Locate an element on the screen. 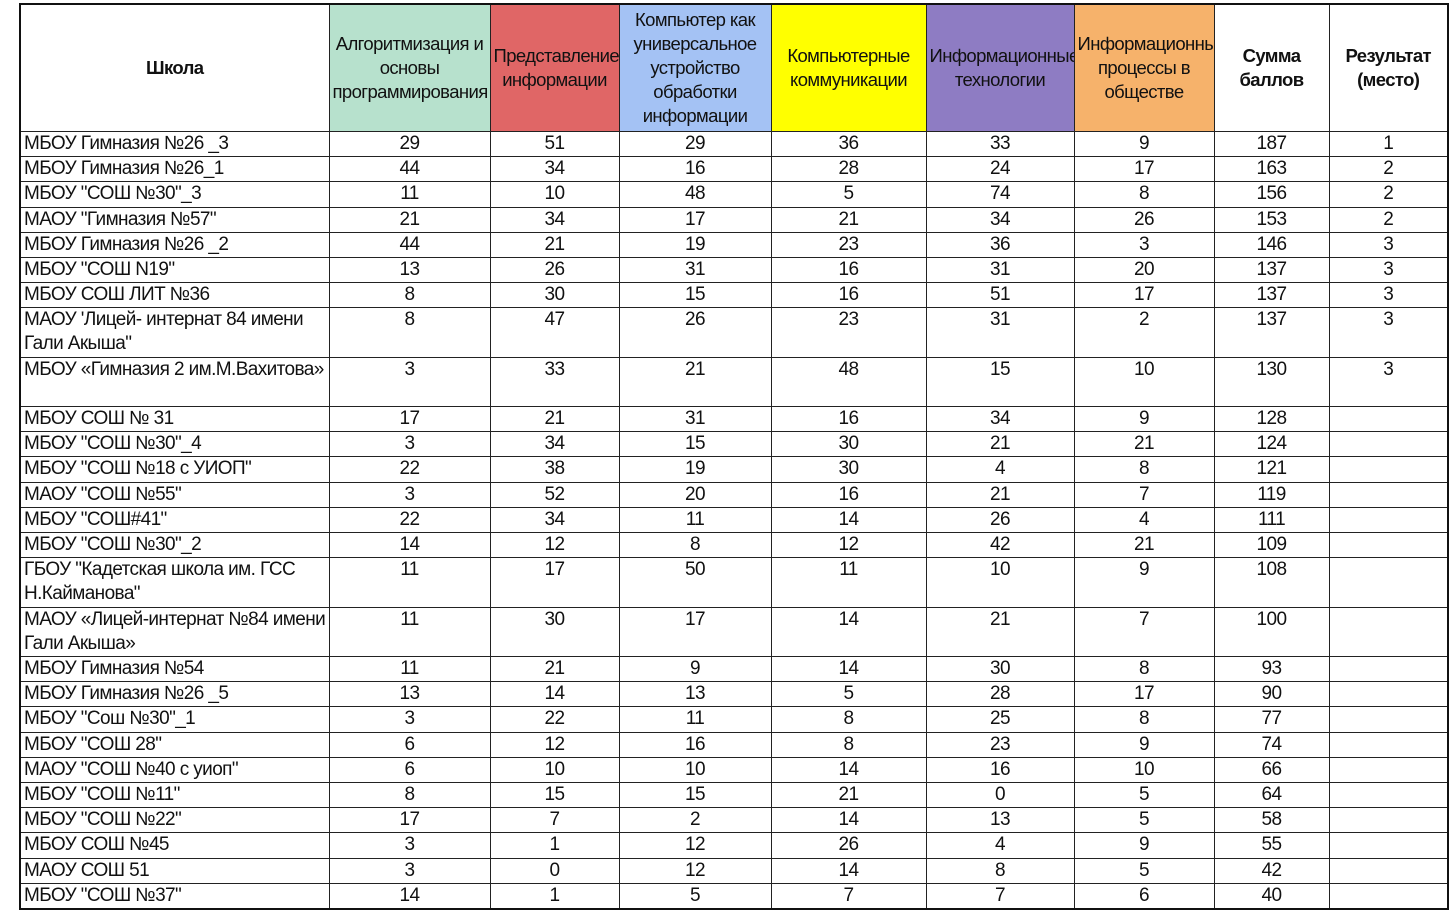  algorithms-cell: 11 is located at coordinates (409, 669).